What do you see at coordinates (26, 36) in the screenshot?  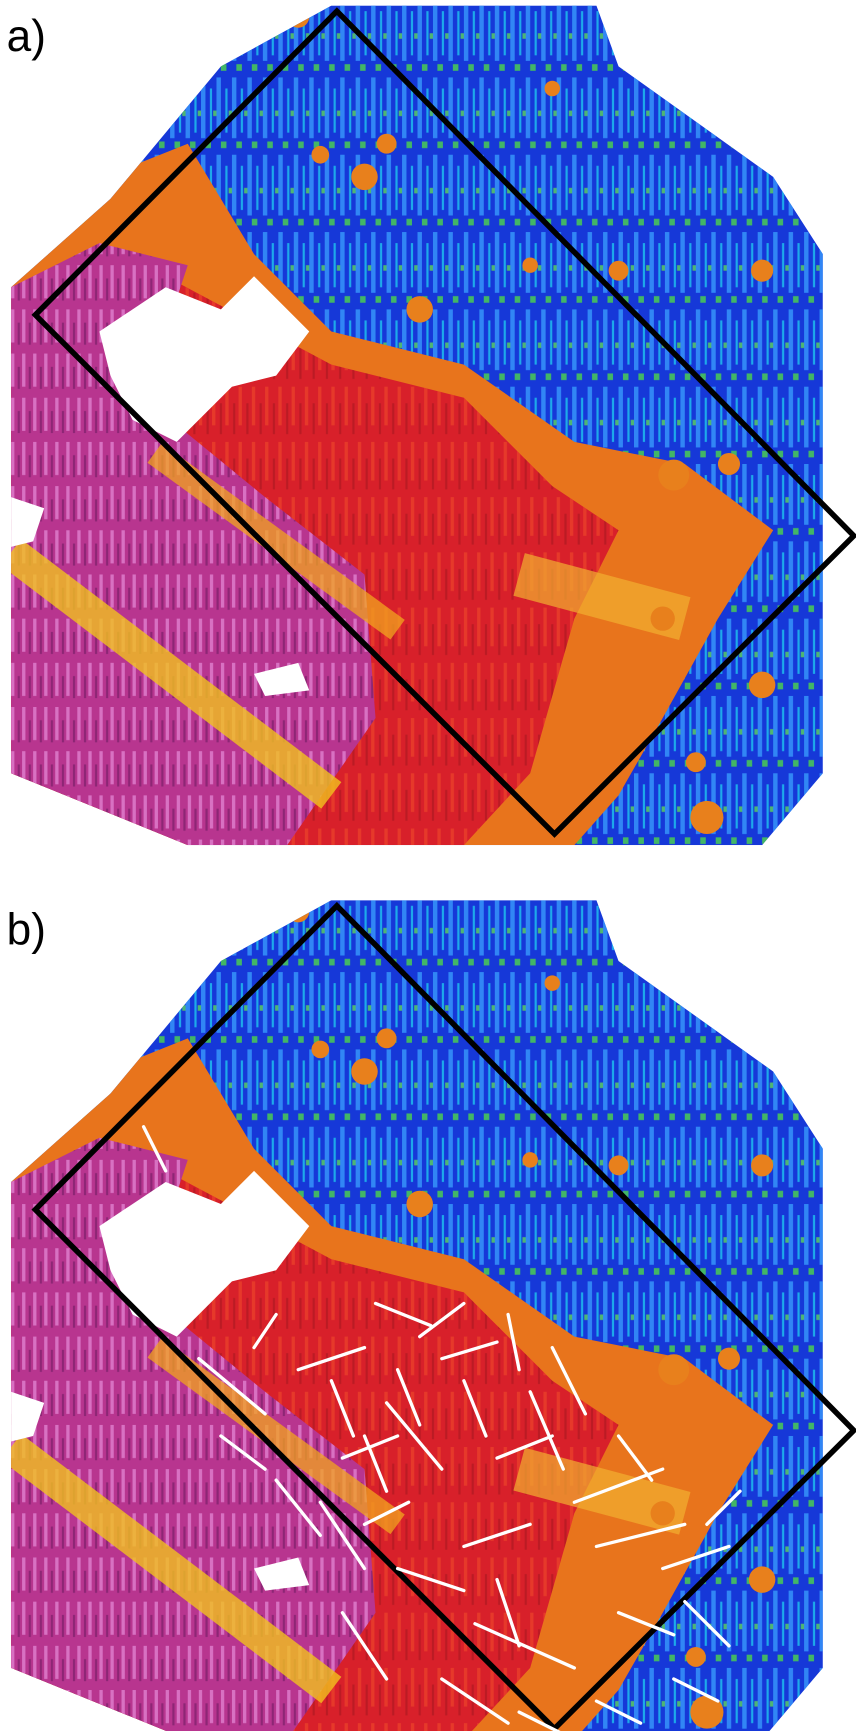 I see `panel-label: a)` at bounding box center [26, 36].